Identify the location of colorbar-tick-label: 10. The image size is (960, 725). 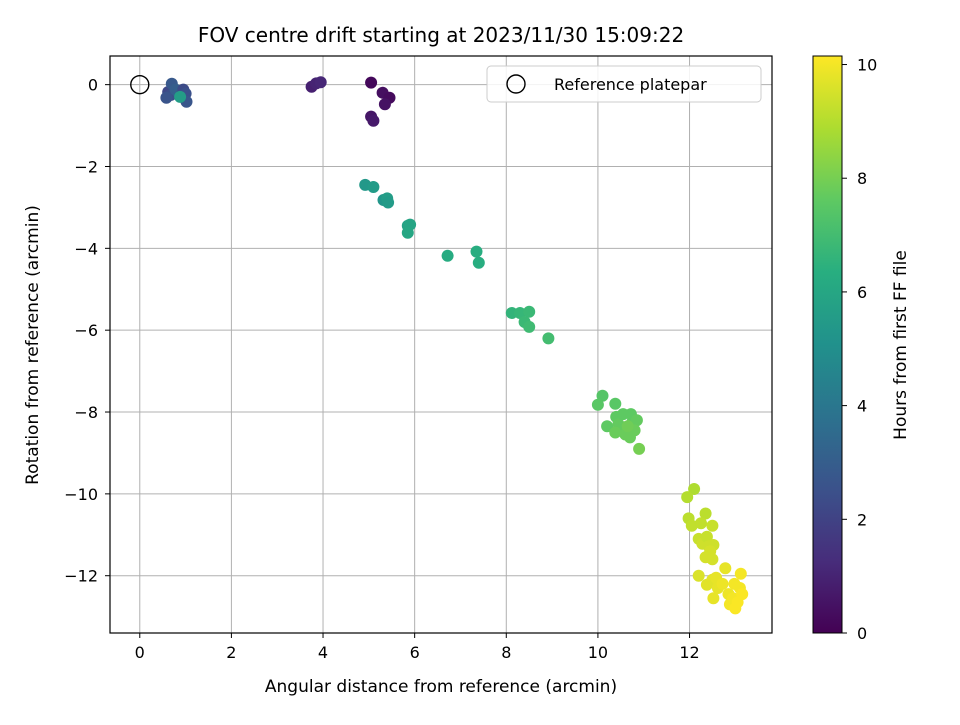
(867, 65).